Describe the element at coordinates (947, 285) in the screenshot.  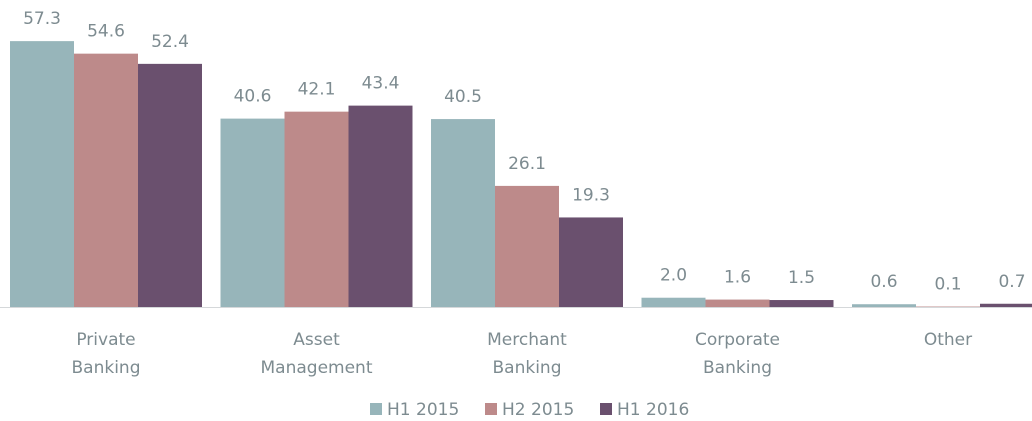
I see `data-label: 0.1` at that location.